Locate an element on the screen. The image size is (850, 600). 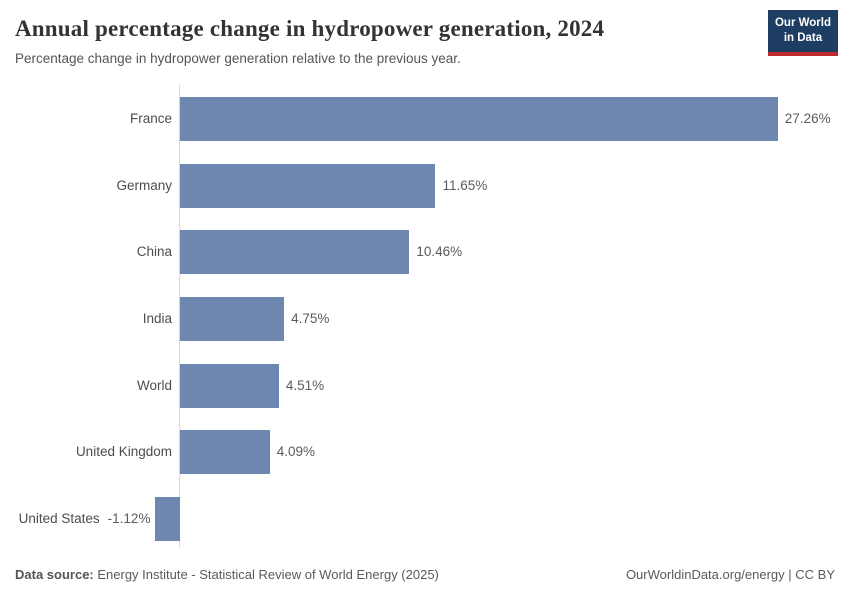
bar-united-states is located at coordinates (167, 518).